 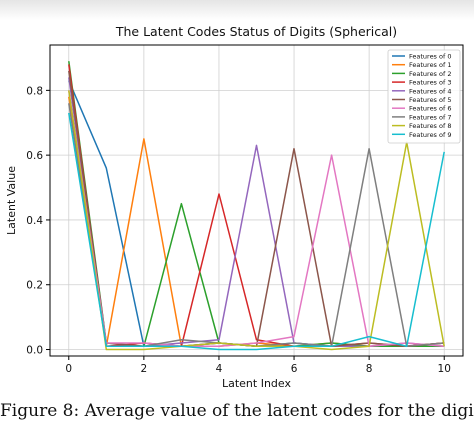 I want to click on x-axis-label: Latent Index, so click(x=257, y=383).